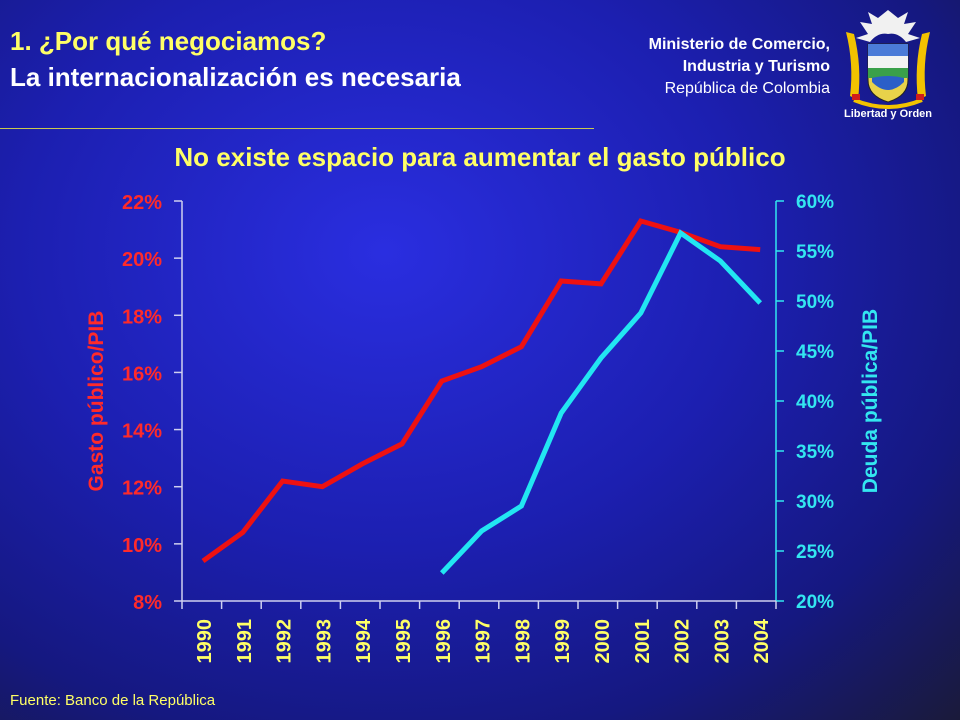  I want to click on left-tick-label: 8%, so click(147, 603).